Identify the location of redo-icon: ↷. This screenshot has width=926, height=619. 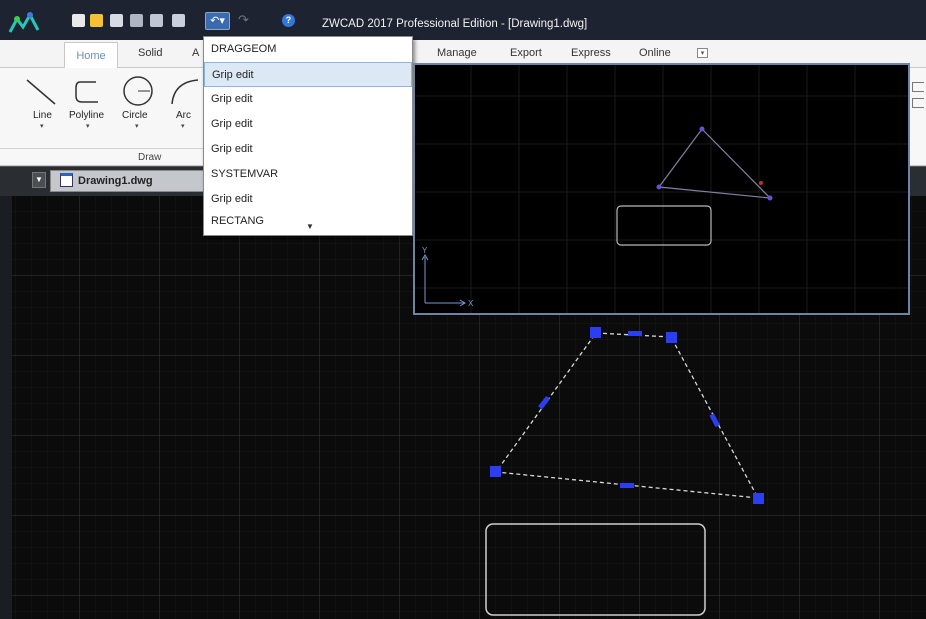
(243, 19).